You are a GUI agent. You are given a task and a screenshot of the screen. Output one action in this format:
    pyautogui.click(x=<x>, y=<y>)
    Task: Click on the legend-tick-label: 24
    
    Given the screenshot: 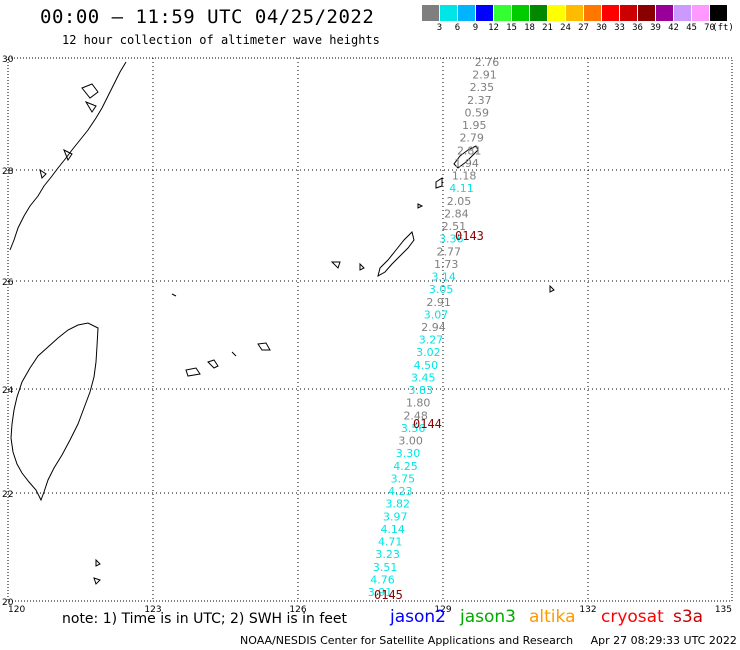 What is the action you would take?
    pyautogui.click(x=565, y=28)
    